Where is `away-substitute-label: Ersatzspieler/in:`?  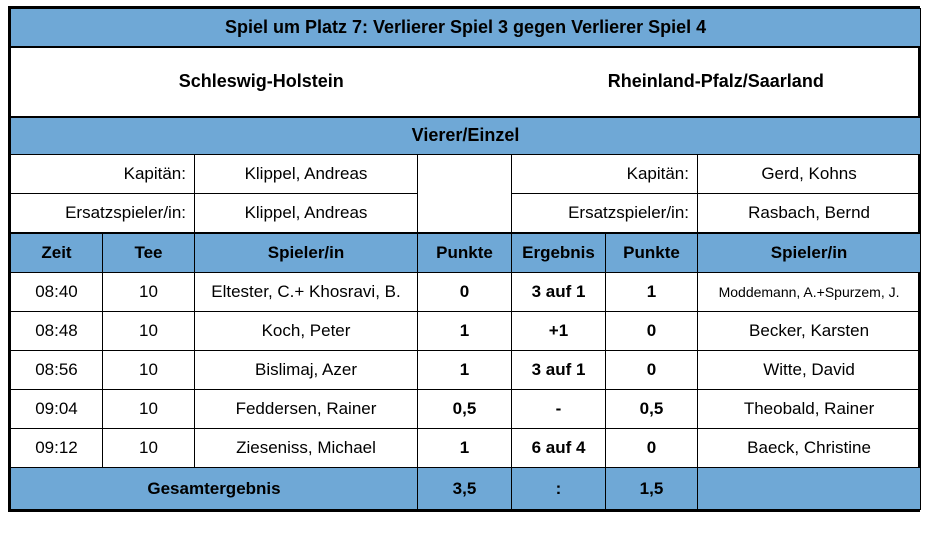 away-substitute-label: Ersatzspieler/in: is located at coordinates (604, 213).